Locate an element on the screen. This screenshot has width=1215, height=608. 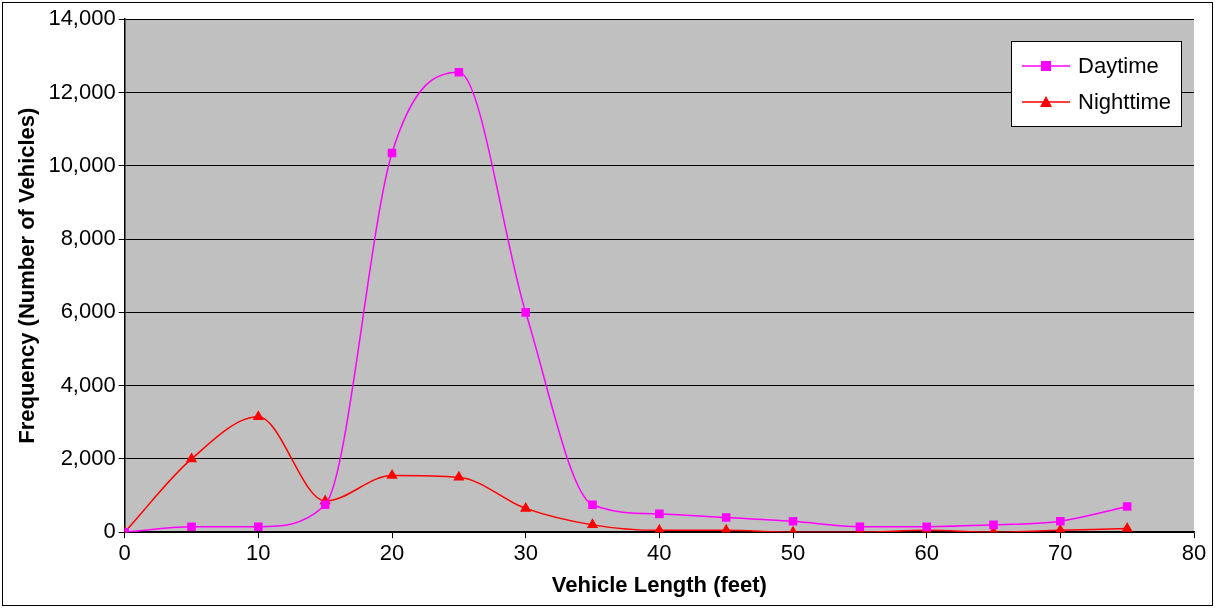
y-tick-label: 6,000 is located at coordinates (88, 311).